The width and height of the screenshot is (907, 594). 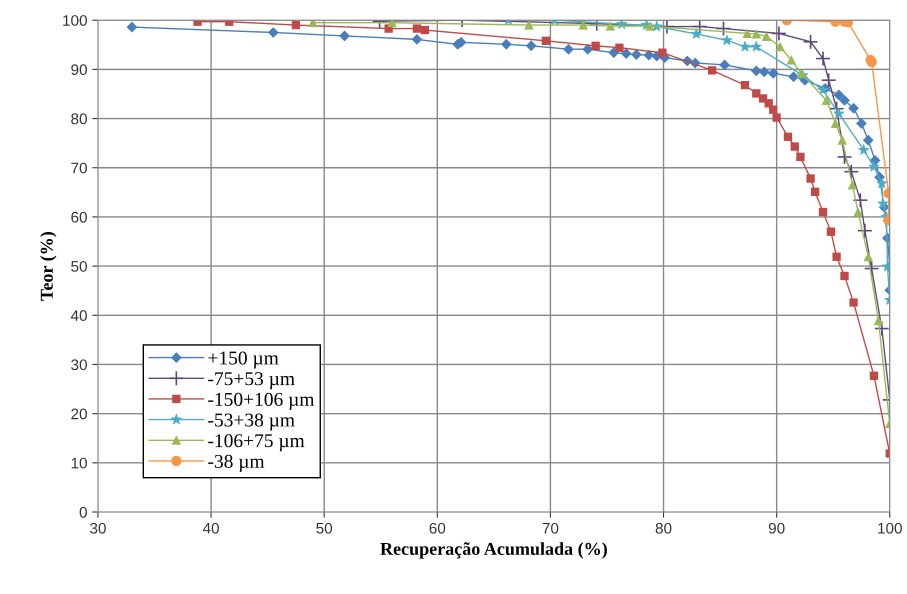 What do you see at coordinates (550, 528) in the screenshot?
I see `x-tick-label: 70` at bounding box center [550, 528].